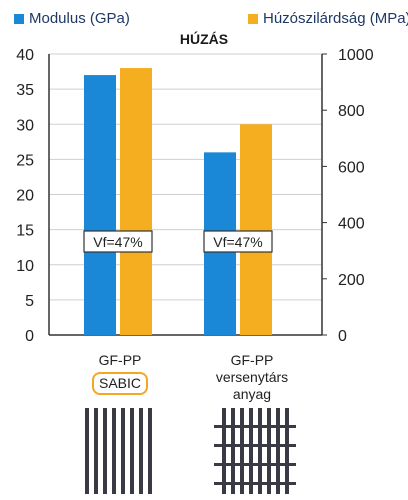 This screenshot has width=408, height=500. I want to click on category-name-1: GF-PP, so click(120, 360).